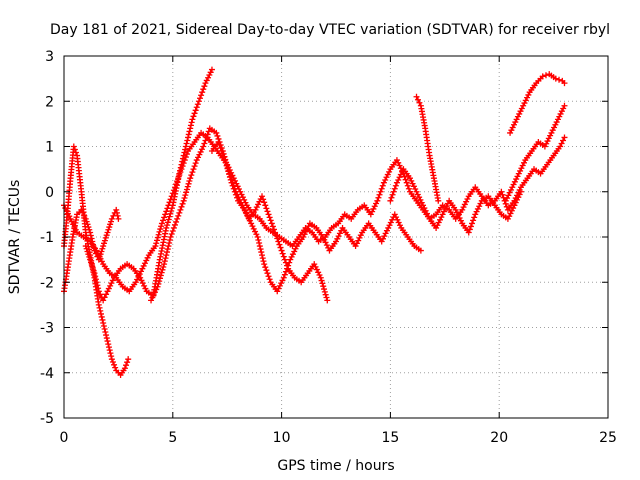 The height and width of the screenshot is (480, 640). Describe the element at coordinates (49, 57) in the screenshot. I see `y-tick-label: 3` at that location.